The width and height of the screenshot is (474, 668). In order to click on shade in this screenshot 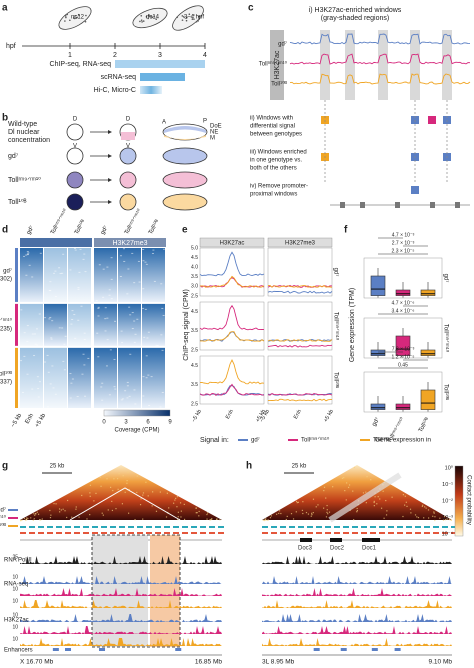, I will do `click(383, 65)`.